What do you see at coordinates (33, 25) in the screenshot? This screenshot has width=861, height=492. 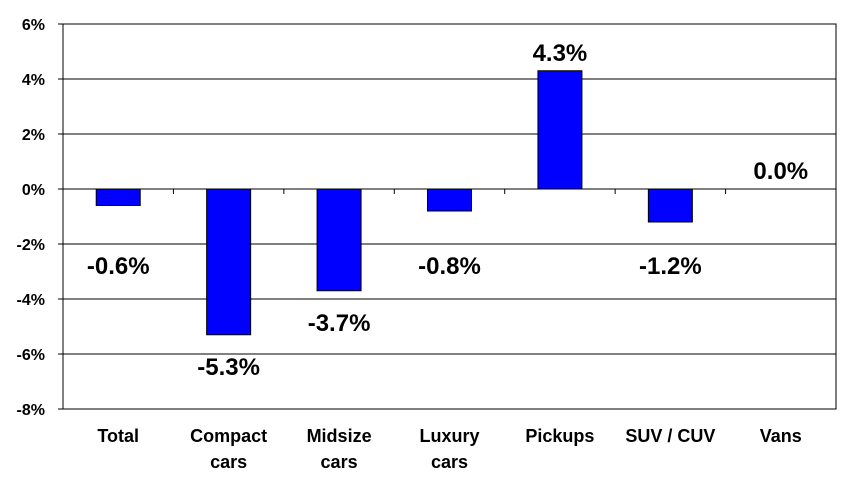 I see `y-tick-label: 6%` at bounding box center [33, 25].